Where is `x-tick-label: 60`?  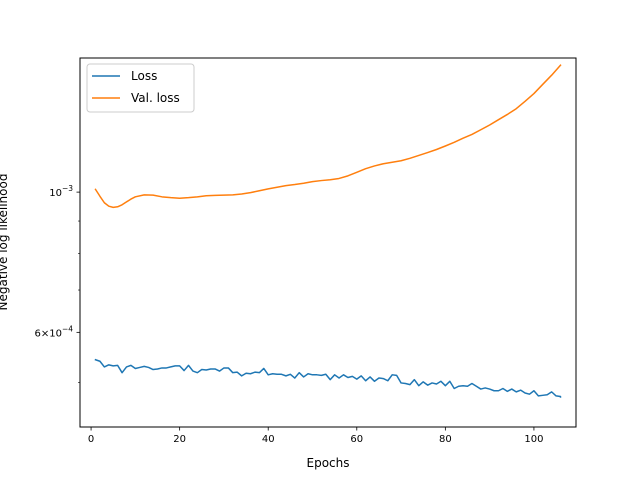
x-tick-label: 60 is located at coordinates (356, 439).